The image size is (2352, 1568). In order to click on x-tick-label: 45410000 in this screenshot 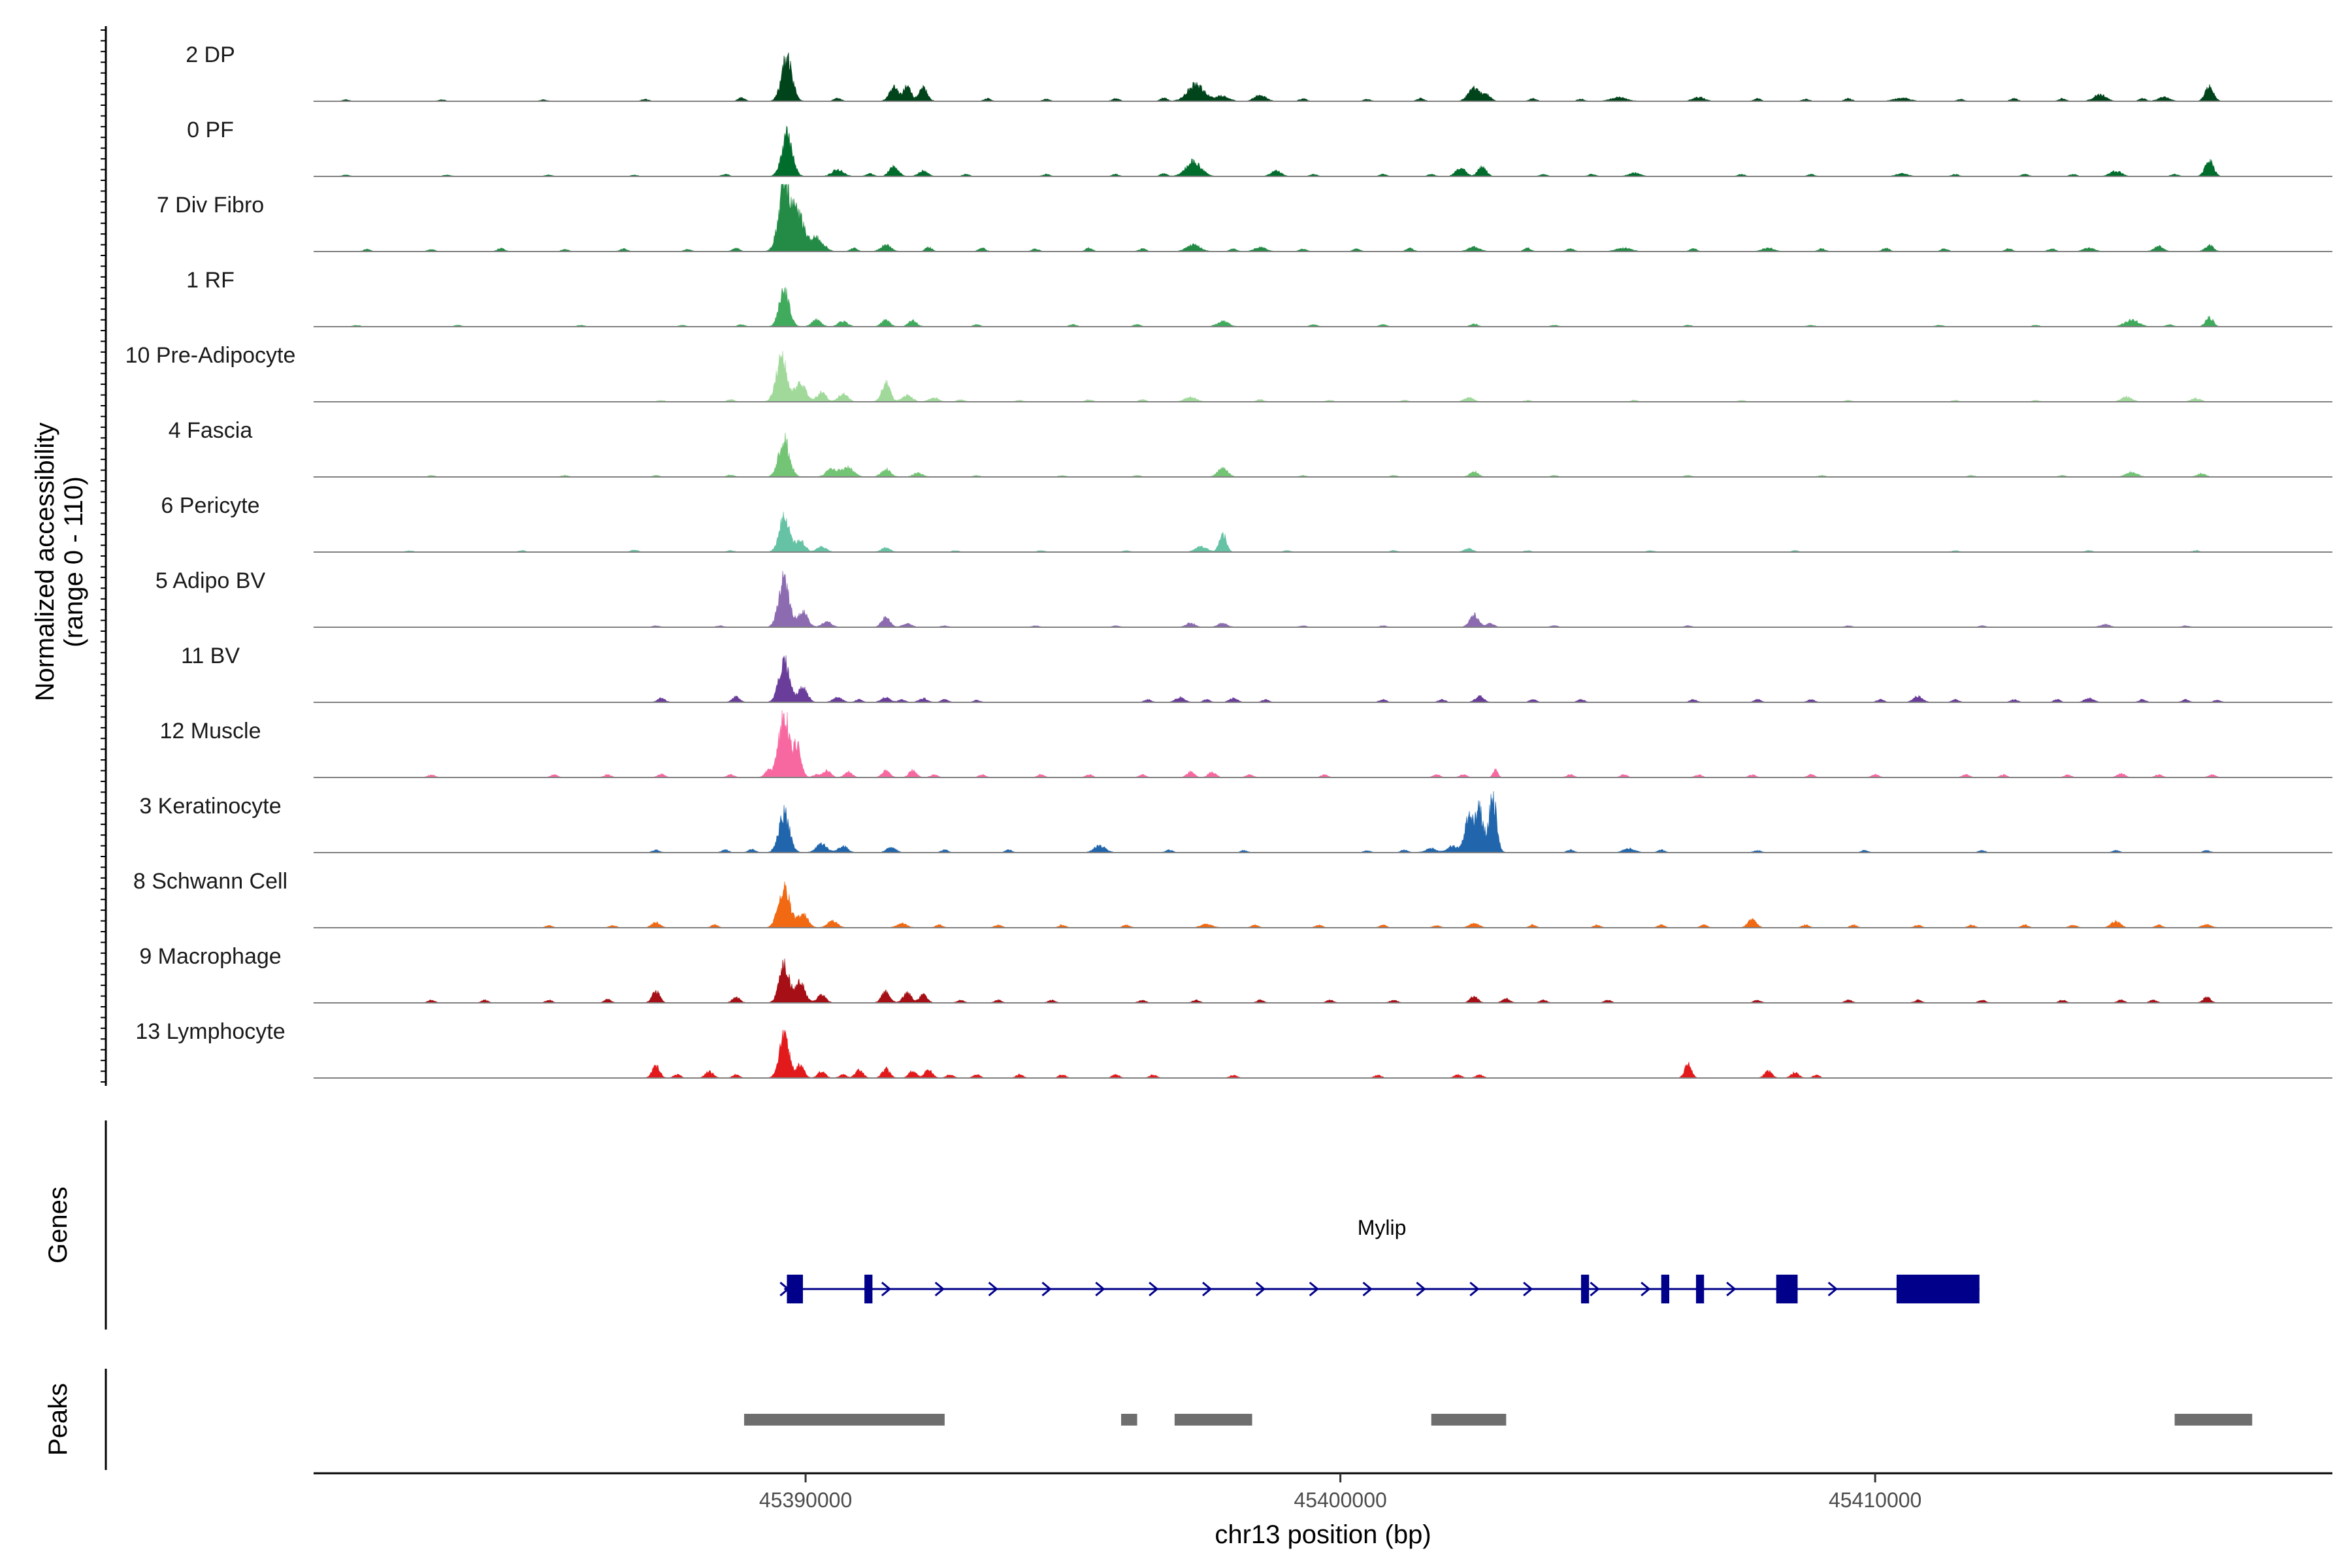, I will do `click(1875, 1500)`.